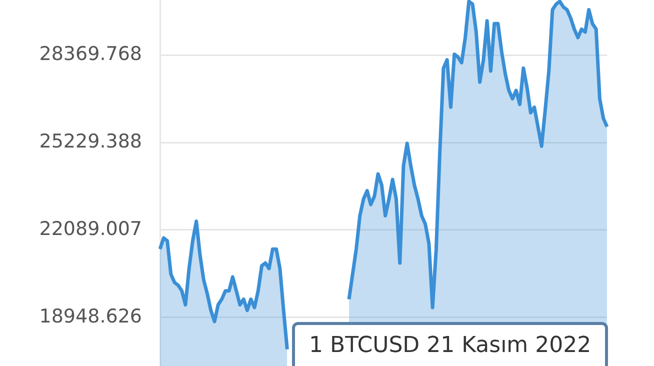 Image resolution: width=654 pixels, height=366 pixels. Describe the element at coordinates (90, 54) in the screenshot. I see `y-tick-label: 28369.768` at that location.